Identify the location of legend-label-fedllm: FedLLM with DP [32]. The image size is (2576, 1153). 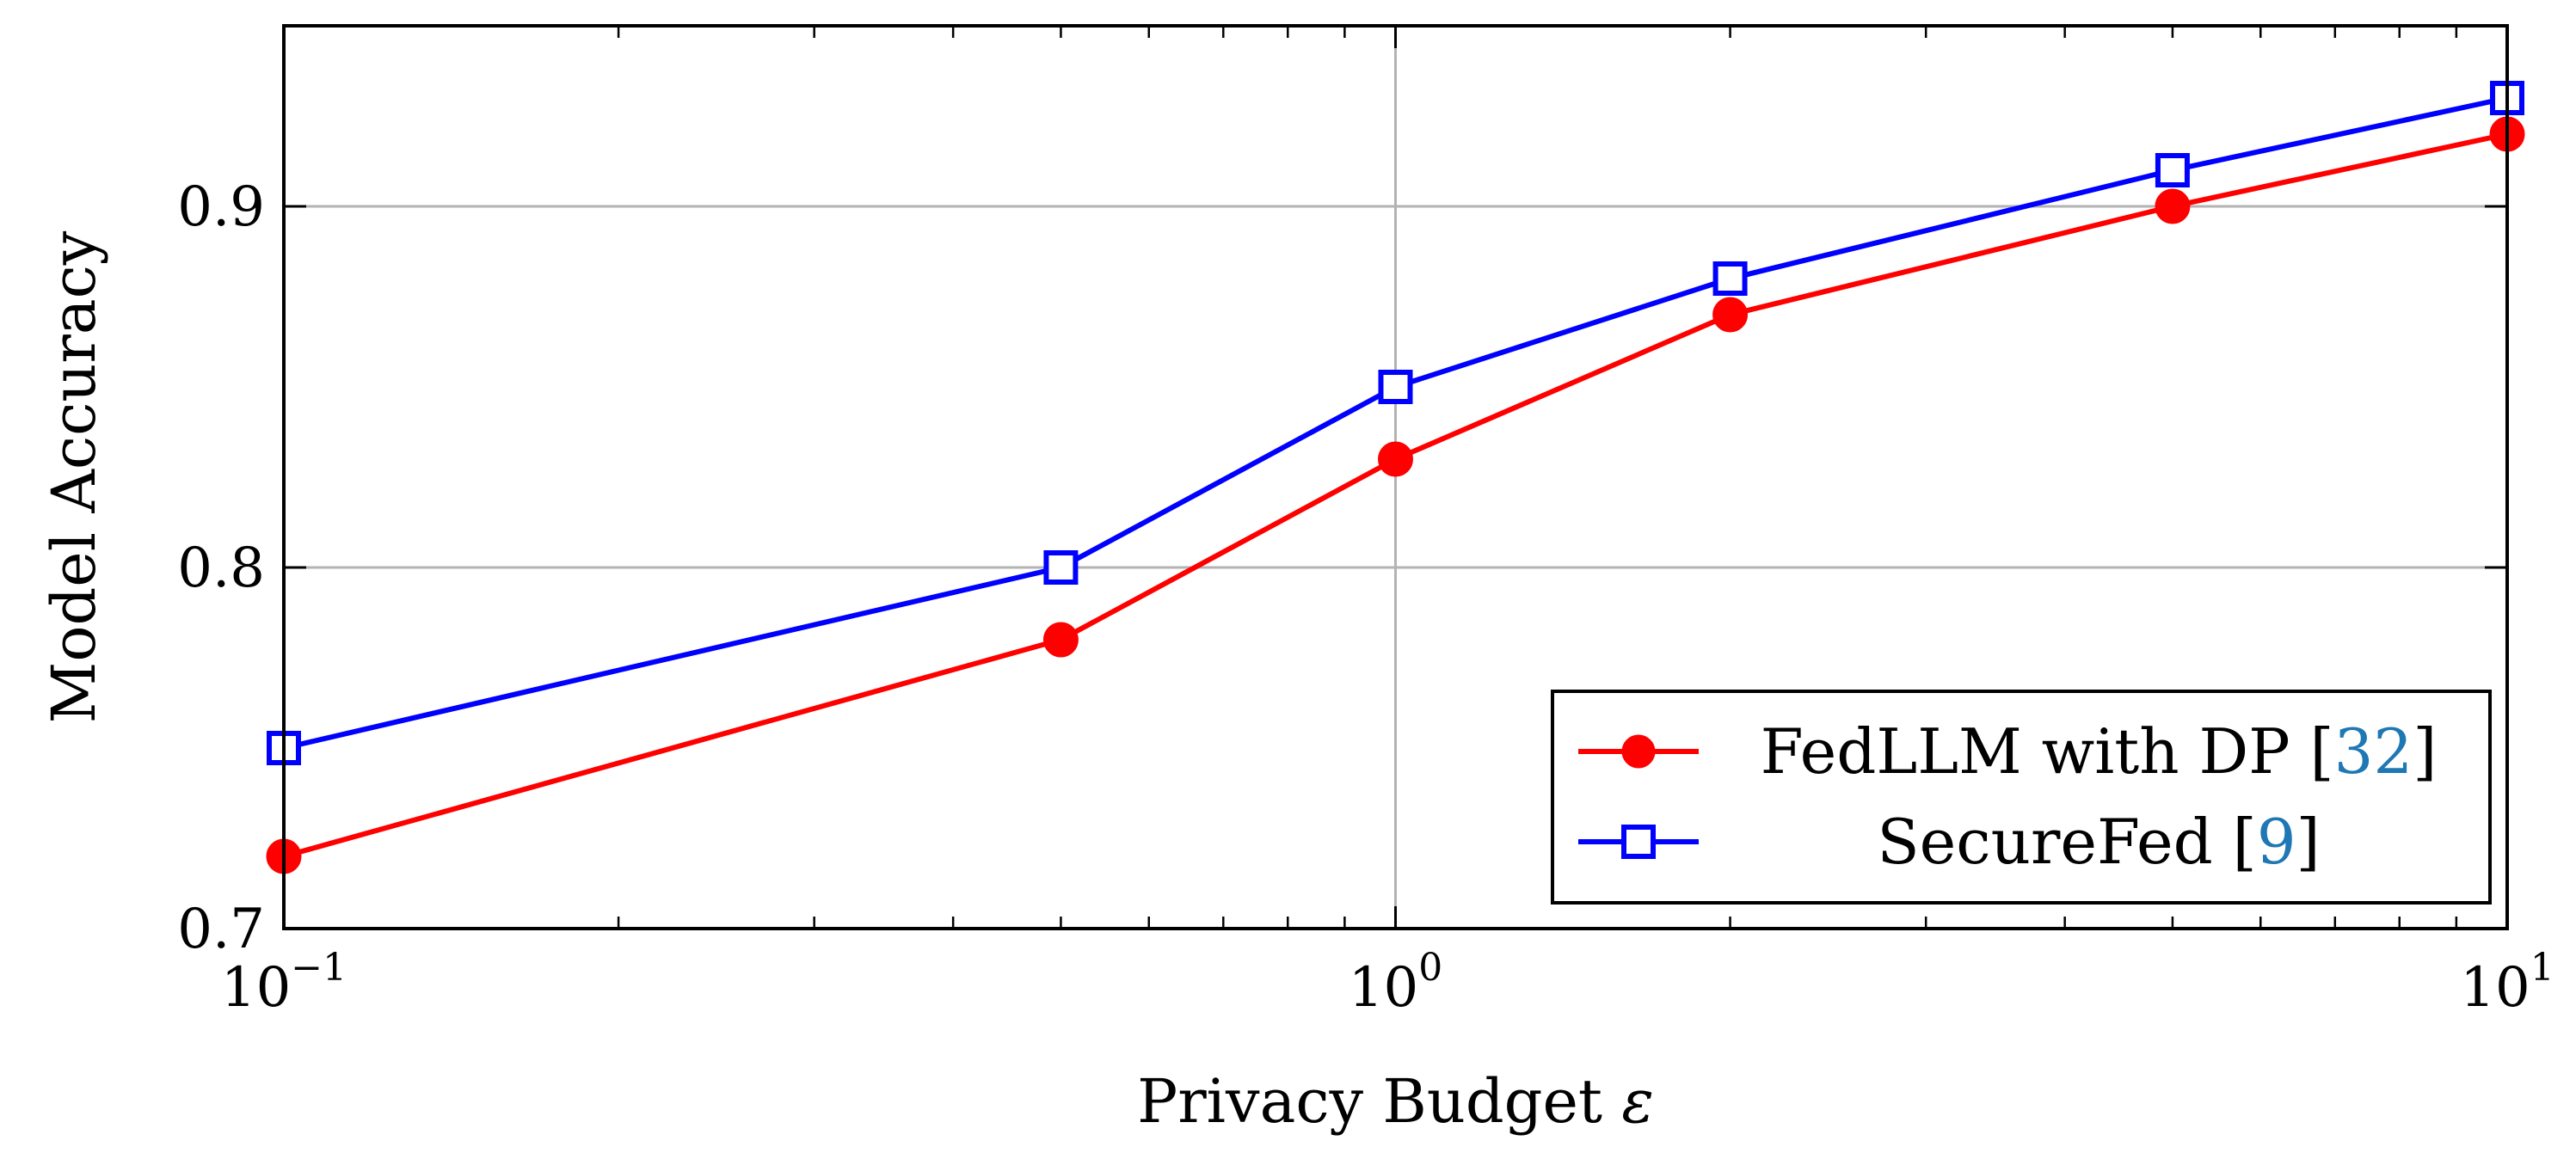
(2099, 751).